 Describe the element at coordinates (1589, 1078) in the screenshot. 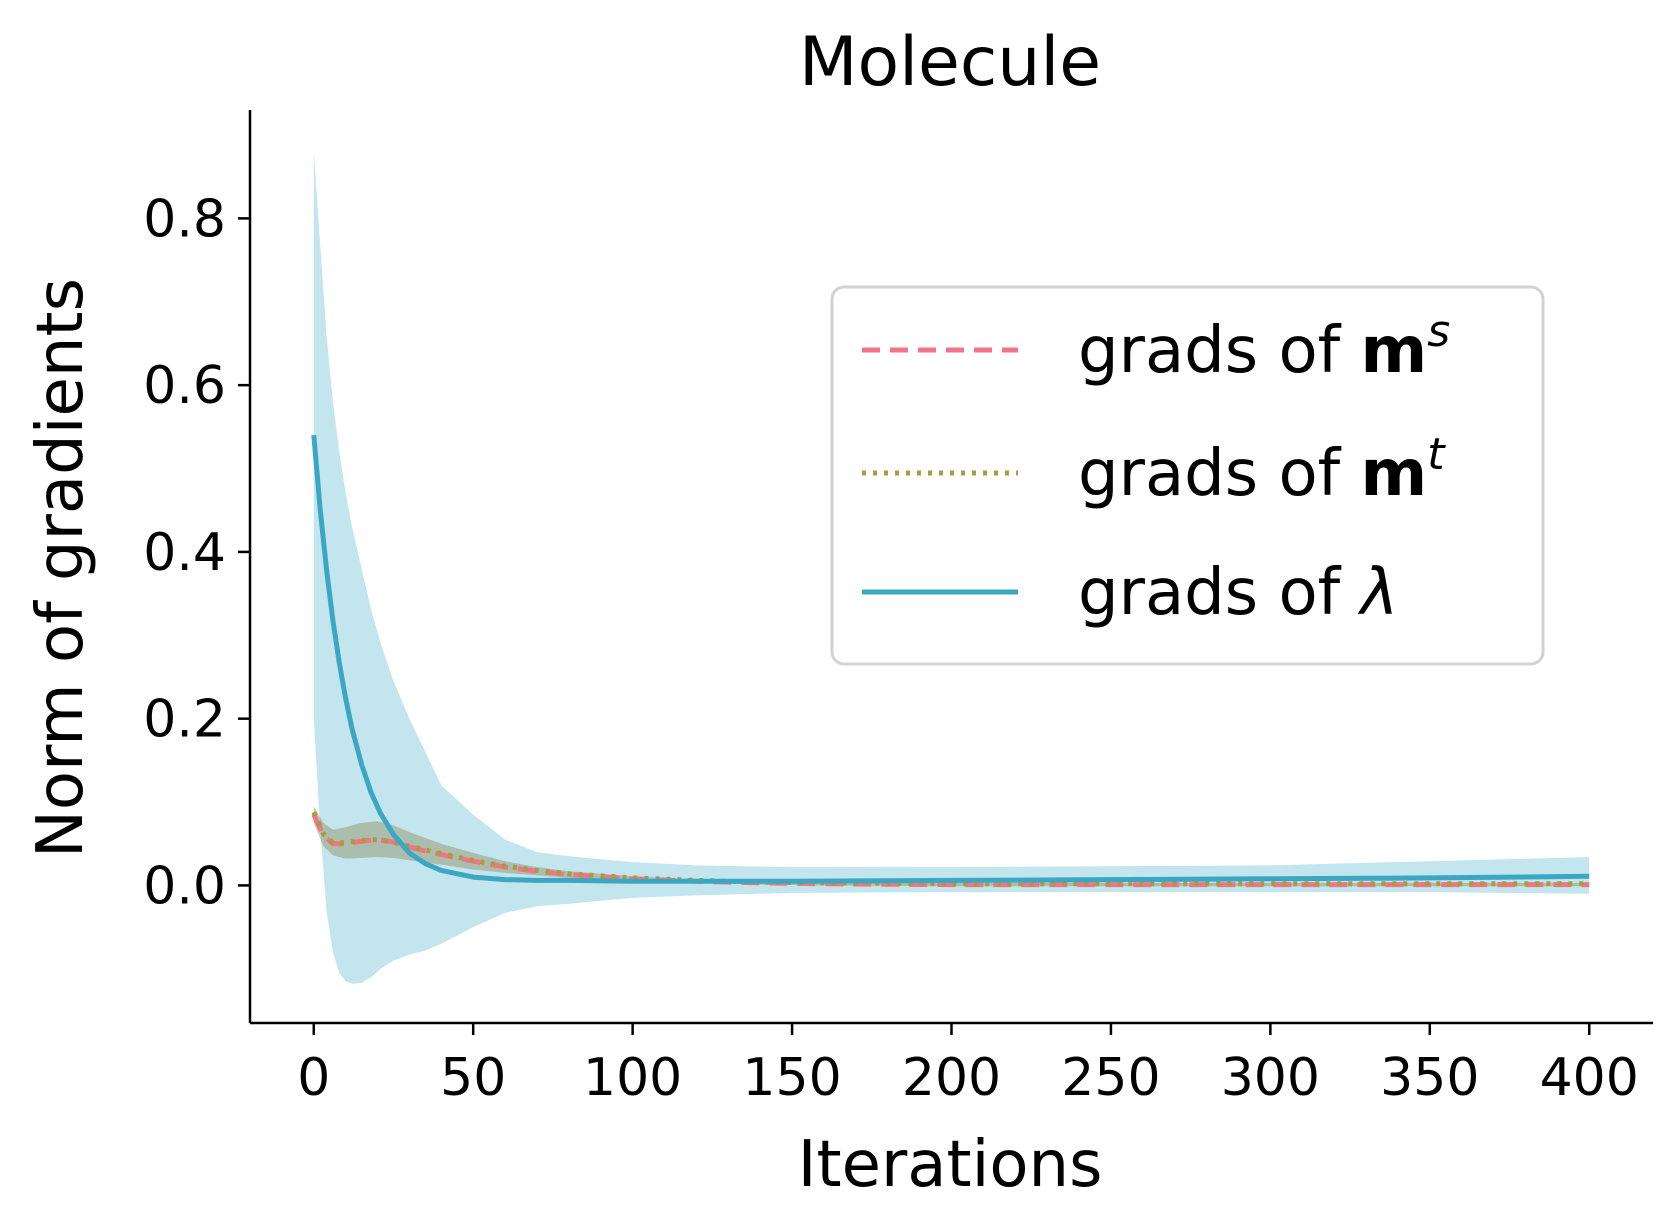

I see `x-tick-label: 400` at that location.